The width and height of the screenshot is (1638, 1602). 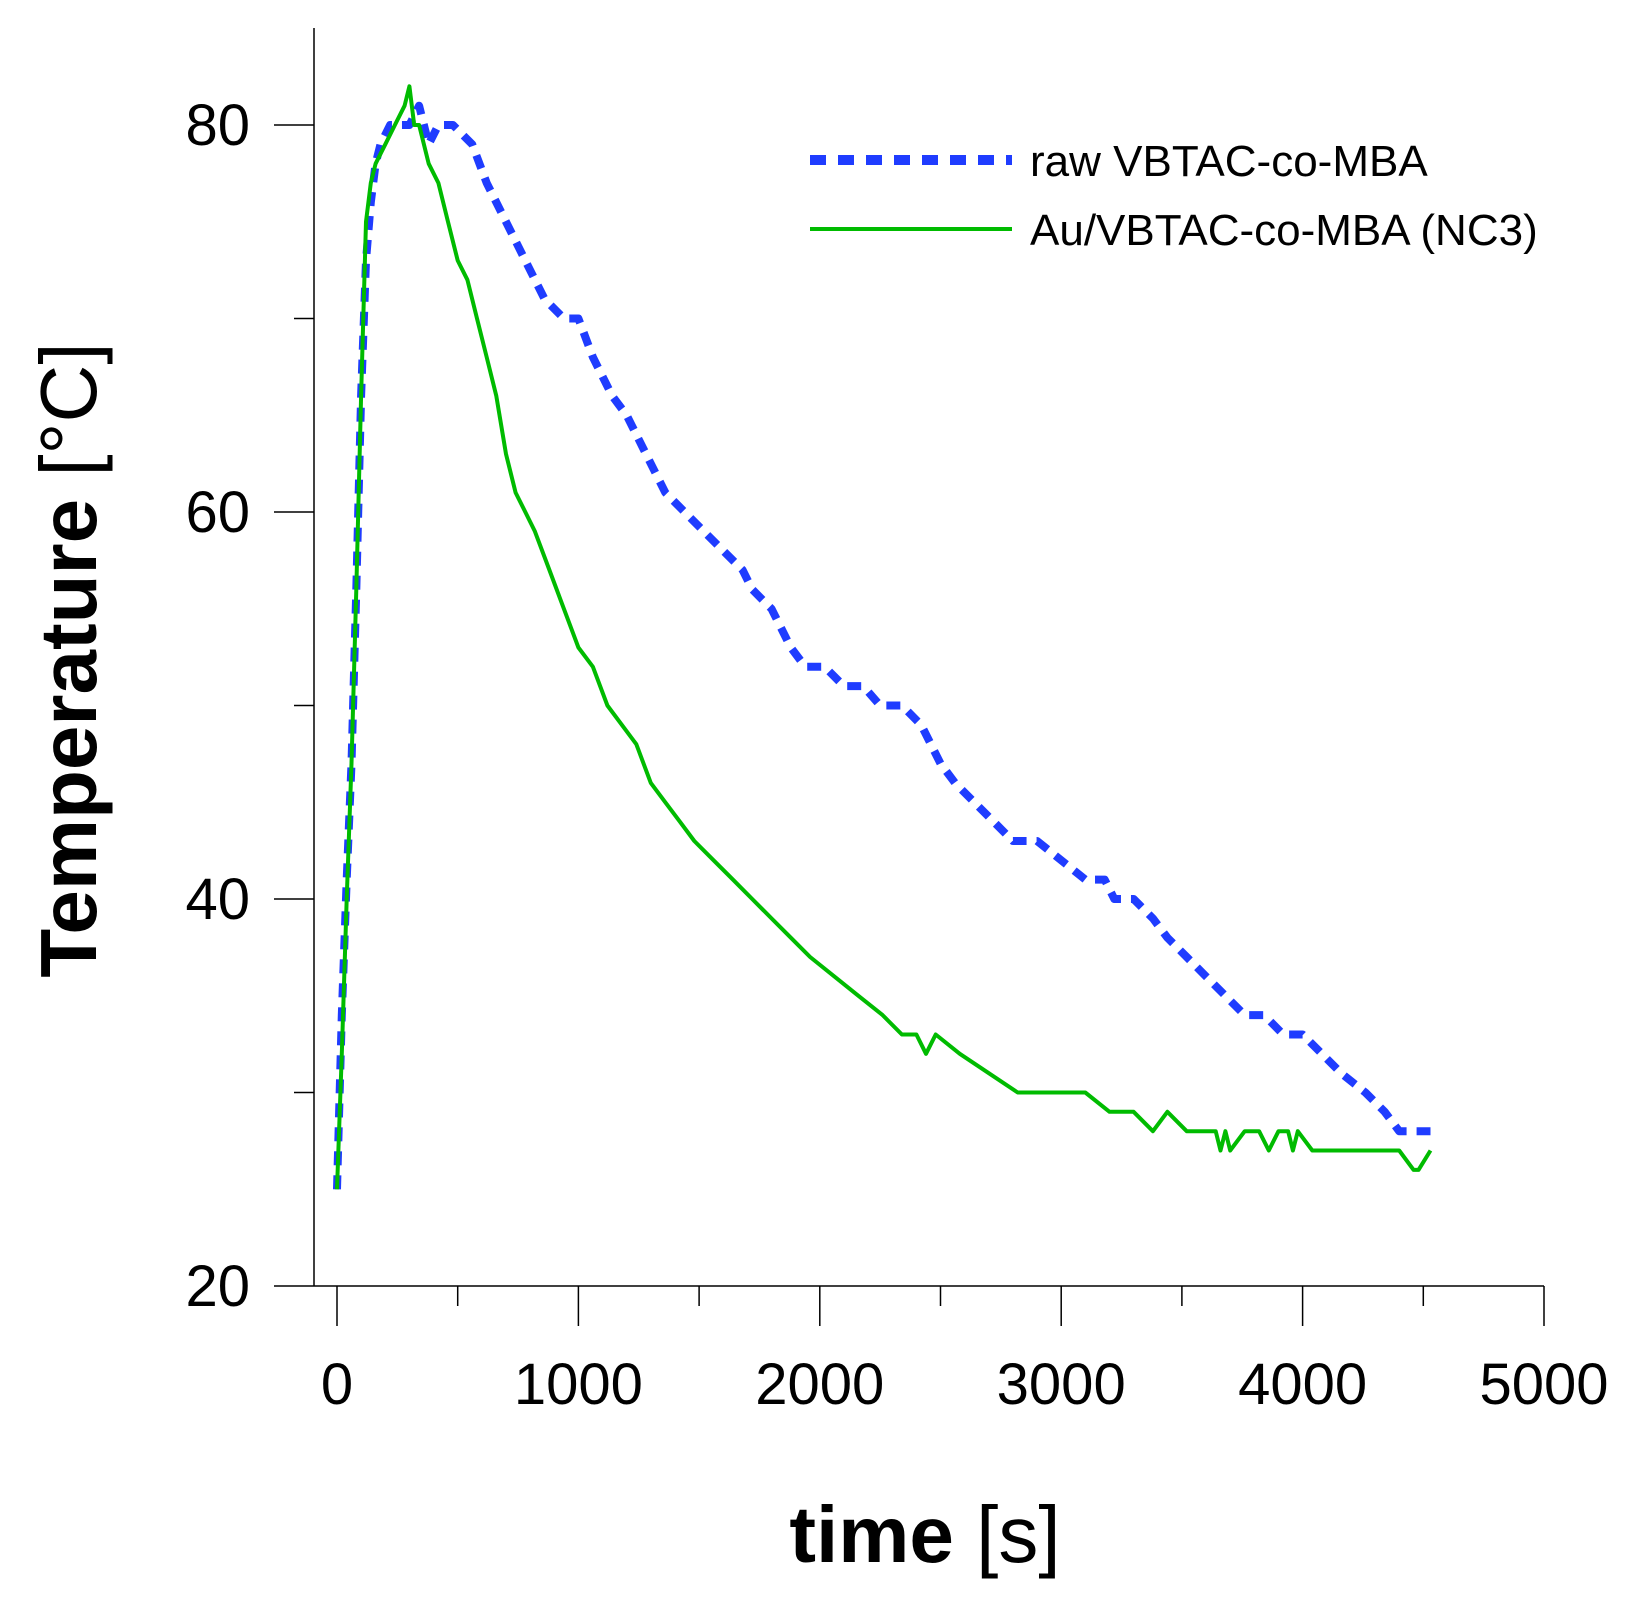 What do you see at coordinates (578, 1384) in the screenshot?
I see `x-tick-label: 1000` at bounding box center [578, 1384].